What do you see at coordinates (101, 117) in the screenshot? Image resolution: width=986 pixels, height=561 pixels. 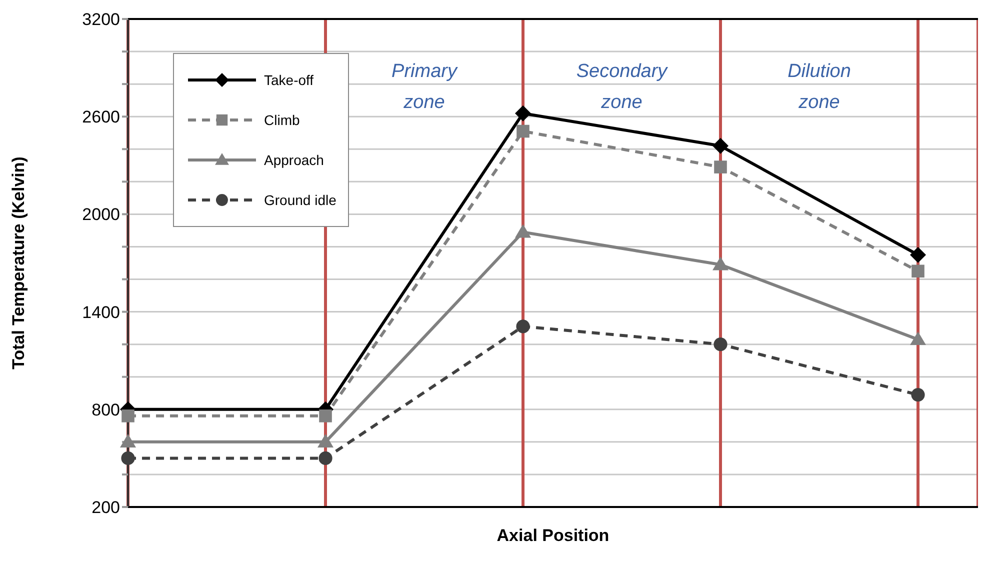 I see `y-tick-label: 2600` at bounding box center [101, 117].